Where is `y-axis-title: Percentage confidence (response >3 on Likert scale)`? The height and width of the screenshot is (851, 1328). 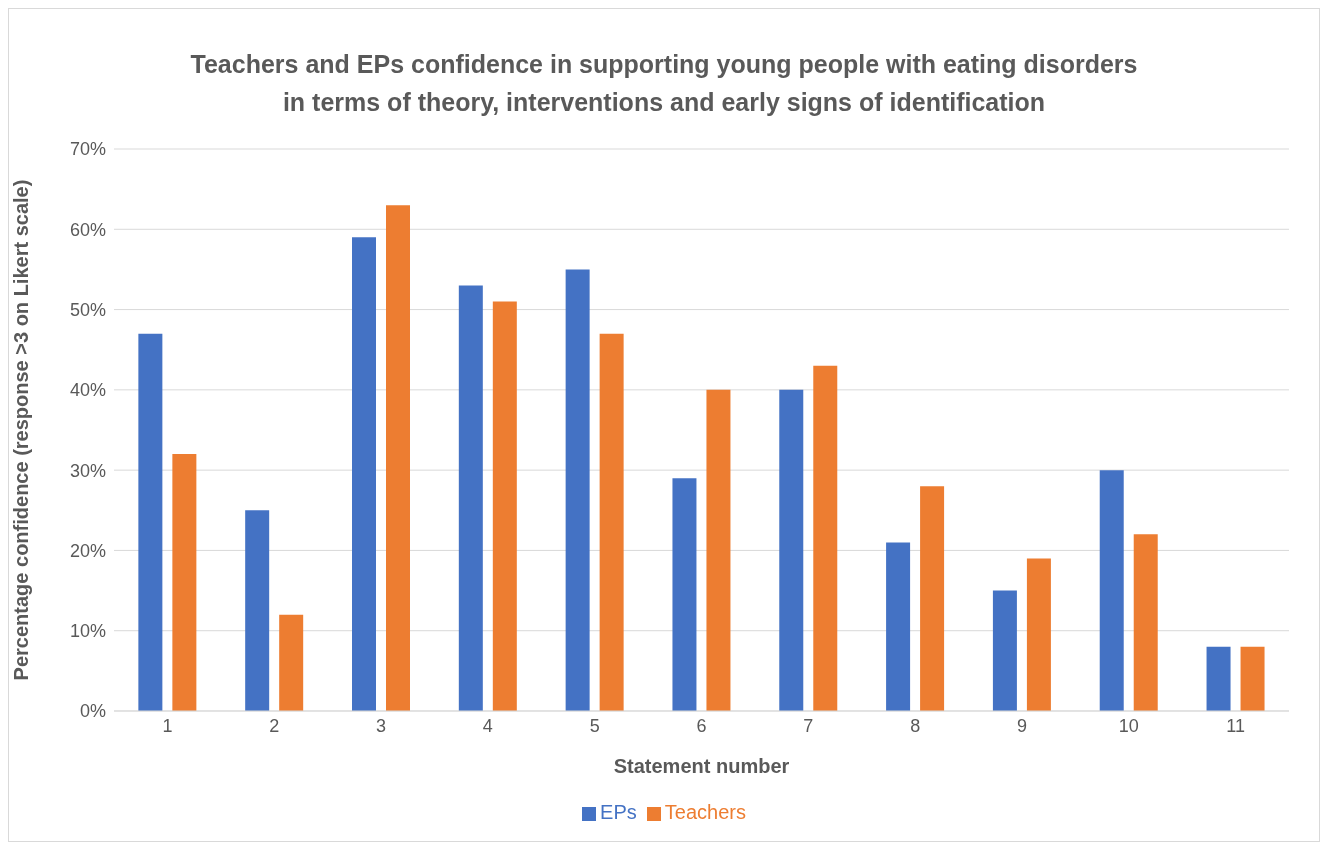 y-axis-title: Percentage confidence (response >3 on Likert scale) is located at coordinates (21, 430).